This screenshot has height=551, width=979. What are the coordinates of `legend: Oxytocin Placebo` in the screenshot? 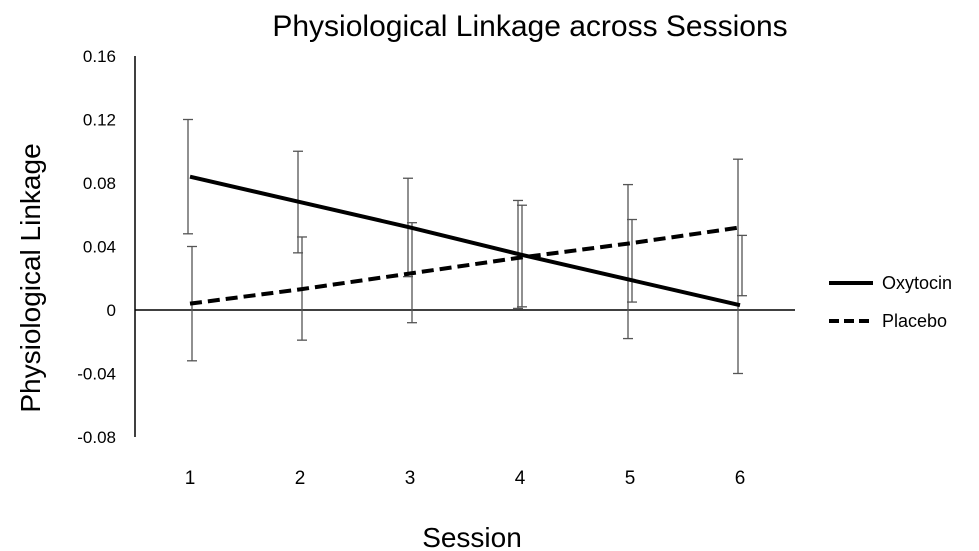 It's located at (890, 302).